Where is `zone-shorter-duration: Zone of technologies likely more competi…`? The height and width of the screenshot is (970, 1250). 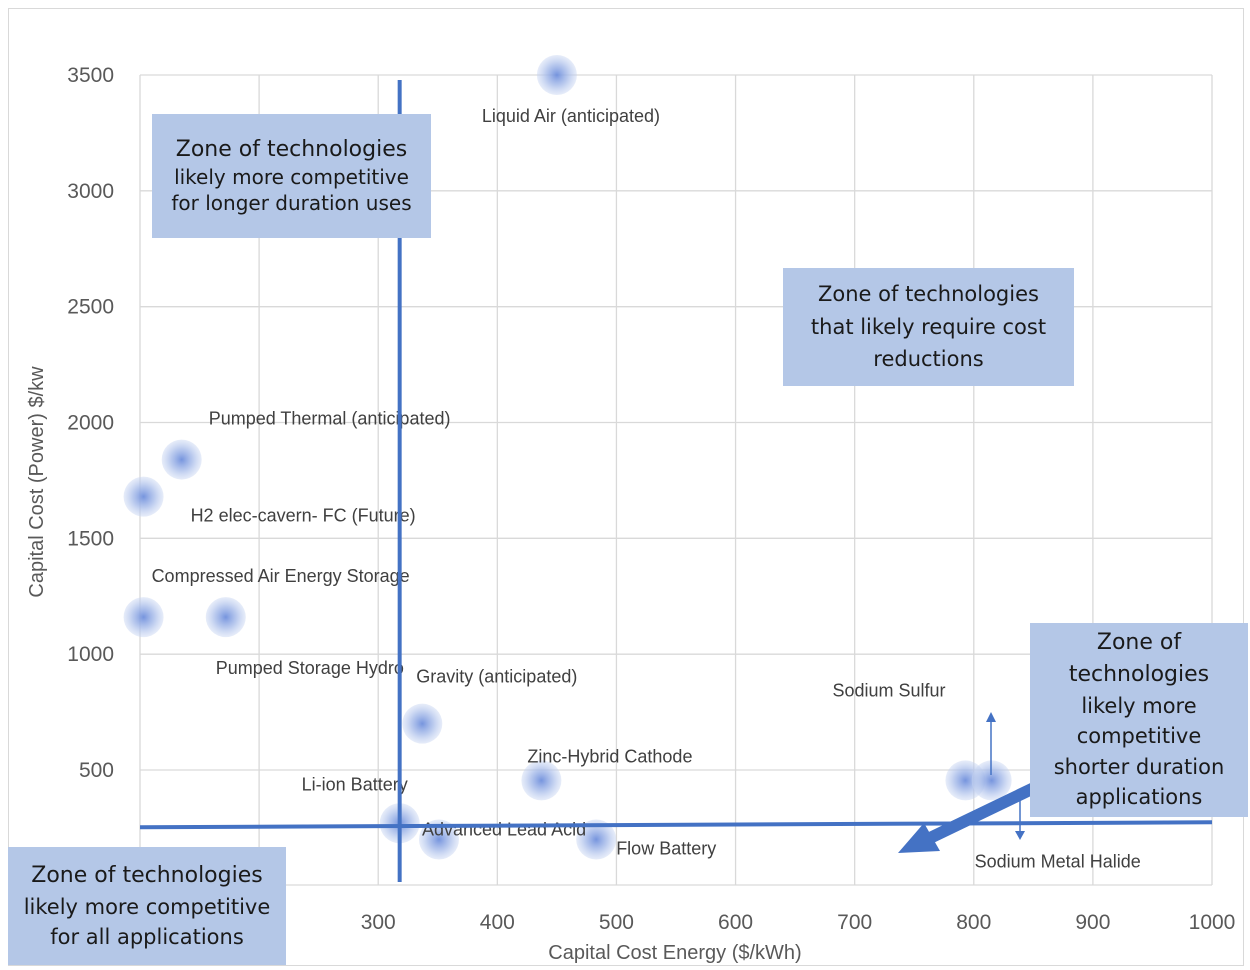
zone-shorter-duration: Zone of technologies likely more competi… is located at coordinates (1139, 720).